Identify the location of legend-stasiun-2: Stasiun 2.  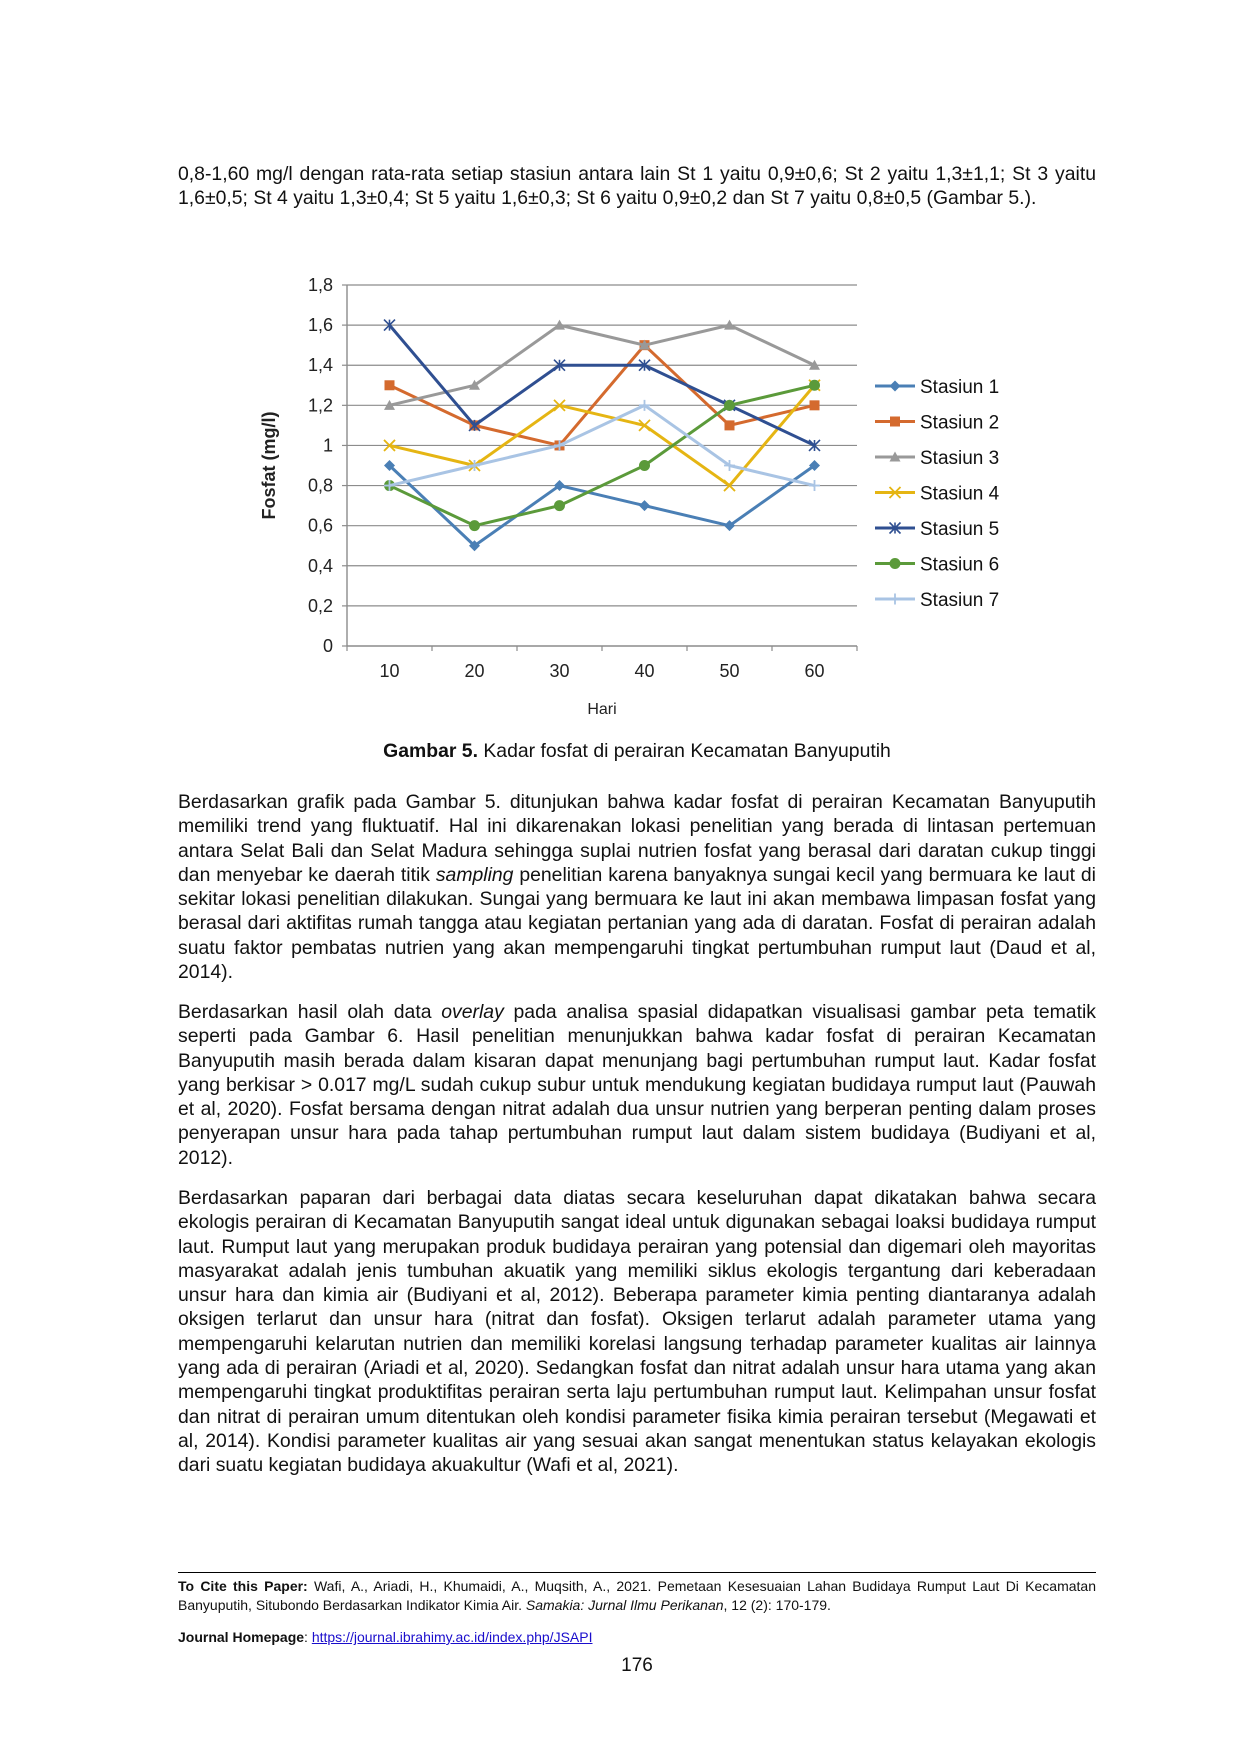
(937, 423).